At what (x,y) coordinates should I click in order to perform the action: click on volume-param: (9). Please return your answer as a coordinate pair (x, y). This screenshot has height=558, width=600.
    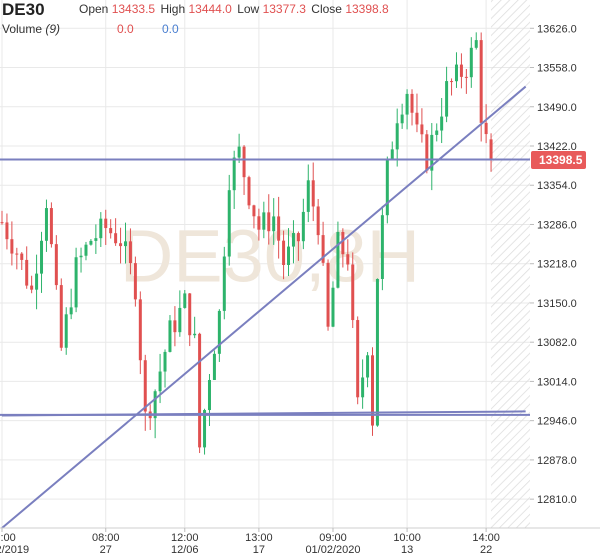
    Looking at the image, I should click on (53, 29).